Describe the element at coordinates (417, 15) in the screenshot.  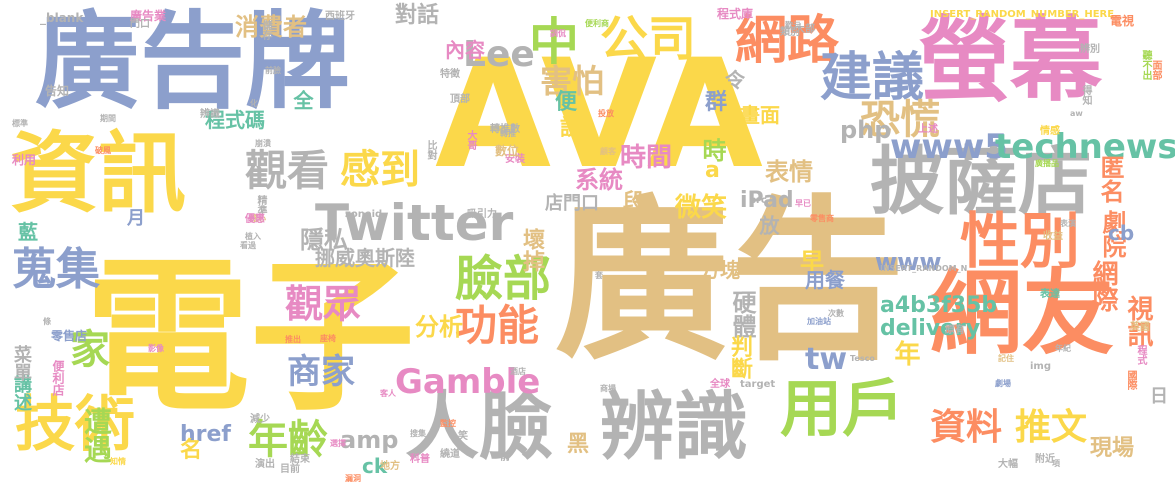
I see `word-38: 對話` at that location.